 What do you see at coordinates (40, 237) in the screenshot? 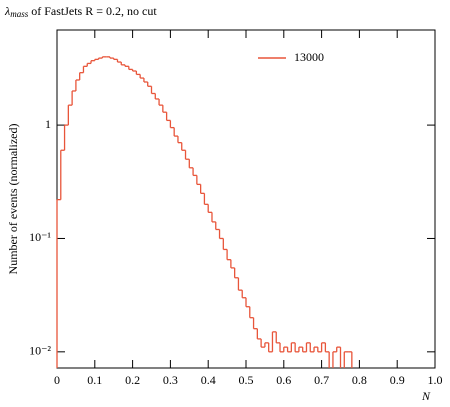
I see `y-tick-label: 10⁻¹` at bounding box center [40, 237].